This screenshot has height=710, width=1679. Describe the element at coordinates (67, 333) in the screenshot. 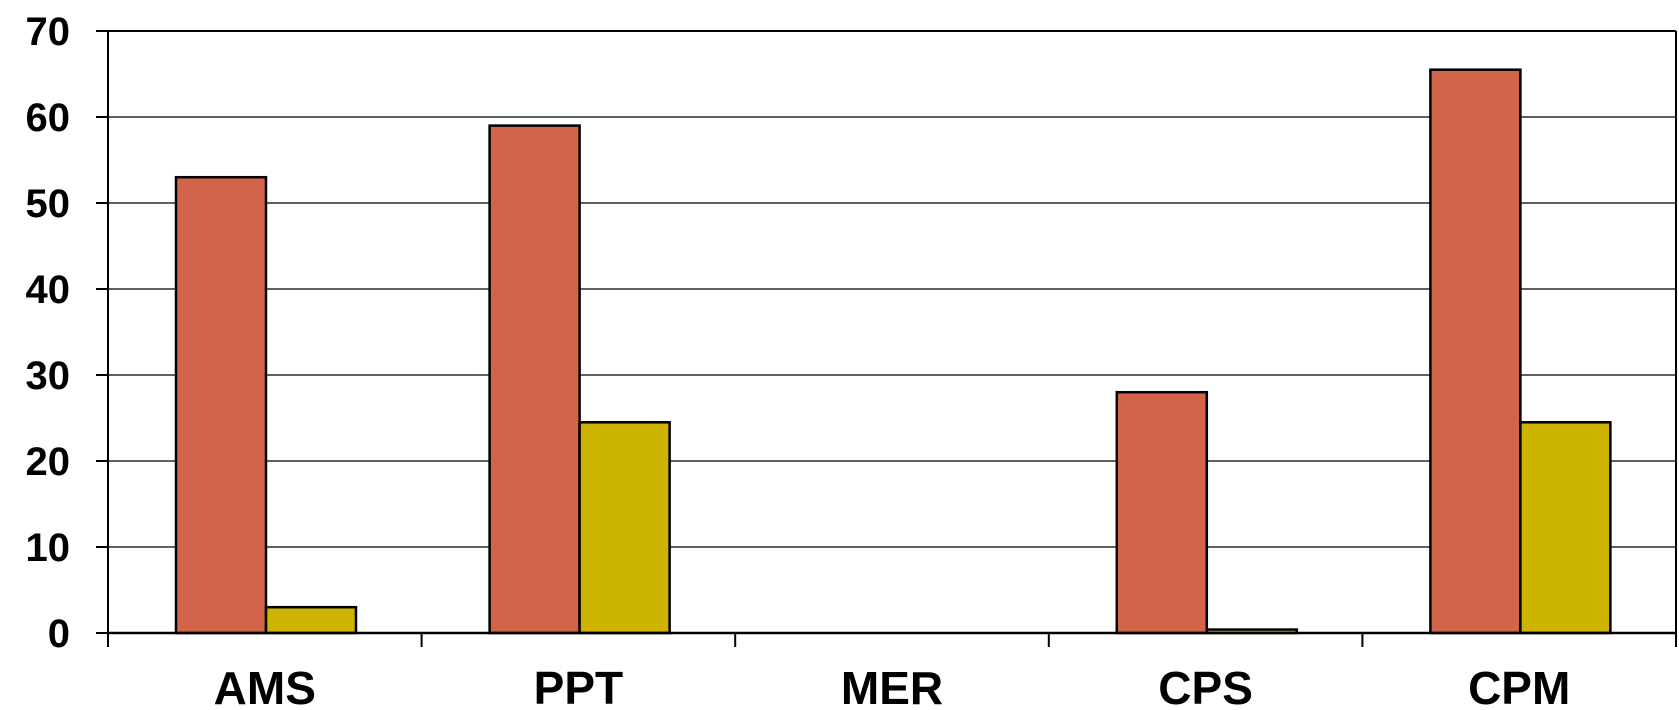

I see `y-axis-ticks: 0 10 20 30 40 50 60 70` at that location.